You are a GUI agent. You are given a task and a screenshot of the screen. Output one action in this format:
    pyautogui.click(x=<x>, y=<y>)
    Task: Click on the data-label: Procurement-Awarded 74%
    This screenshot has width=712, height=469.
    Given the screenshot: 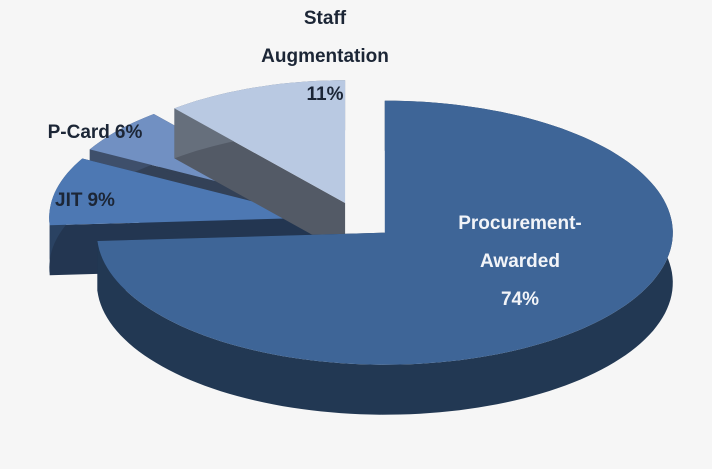 What is the action you would take?
    pyautogui.click(x=520, y=262)
    